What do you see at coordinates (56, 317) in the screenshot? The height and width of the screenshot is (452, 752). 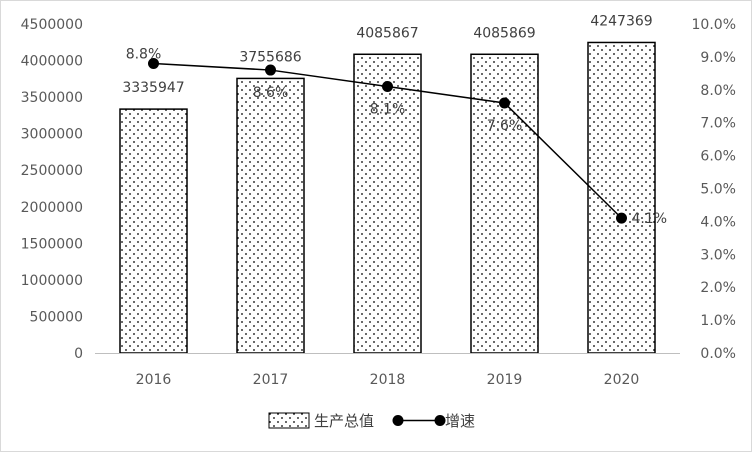 I see `left-axis-tick-label: 500000` at bounding box center [56, 317].